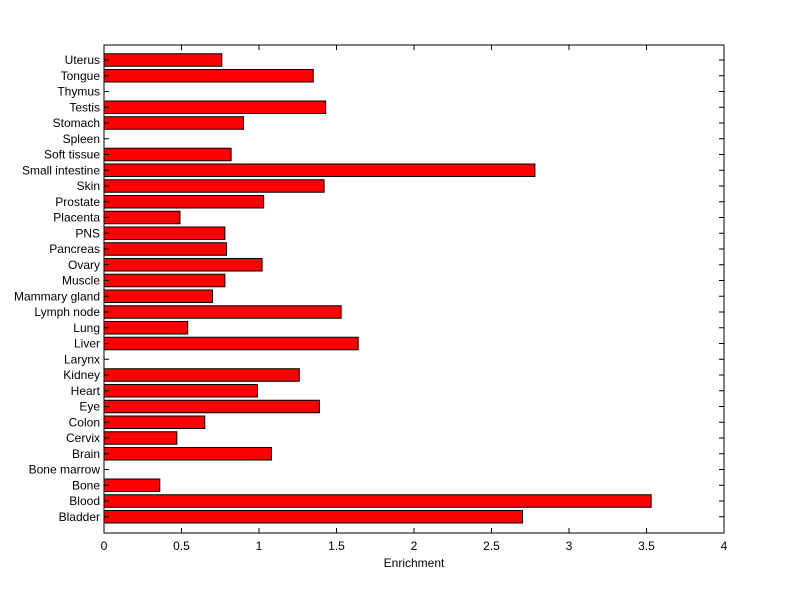  What do you see at coordinates (184, 202) in the screenshot?
I see `bar-prostate` at bounding box center [184, 202].